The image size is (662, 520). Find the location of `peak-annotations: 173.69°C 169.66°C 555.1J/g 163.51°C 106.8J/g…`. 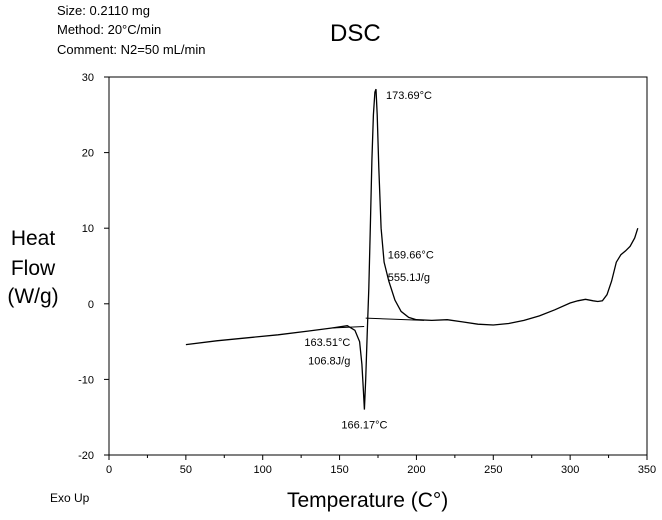

peak-annotations: 173.69°C 169.66°C 555.1J/g 163.51°C 106.8J/g… is located at coordinates (368, 260).